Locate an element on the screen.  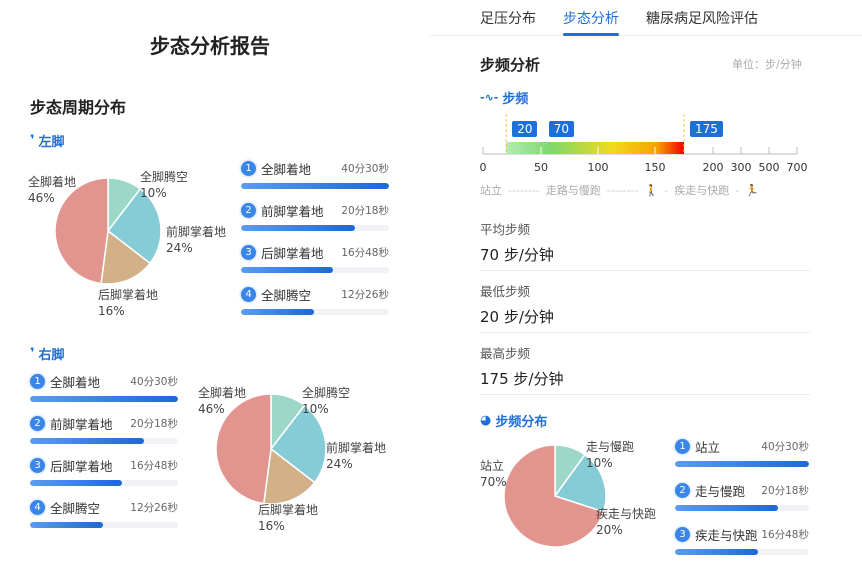
pie-label: 后脚掌着地 16% is located at coordinates (128, 303).